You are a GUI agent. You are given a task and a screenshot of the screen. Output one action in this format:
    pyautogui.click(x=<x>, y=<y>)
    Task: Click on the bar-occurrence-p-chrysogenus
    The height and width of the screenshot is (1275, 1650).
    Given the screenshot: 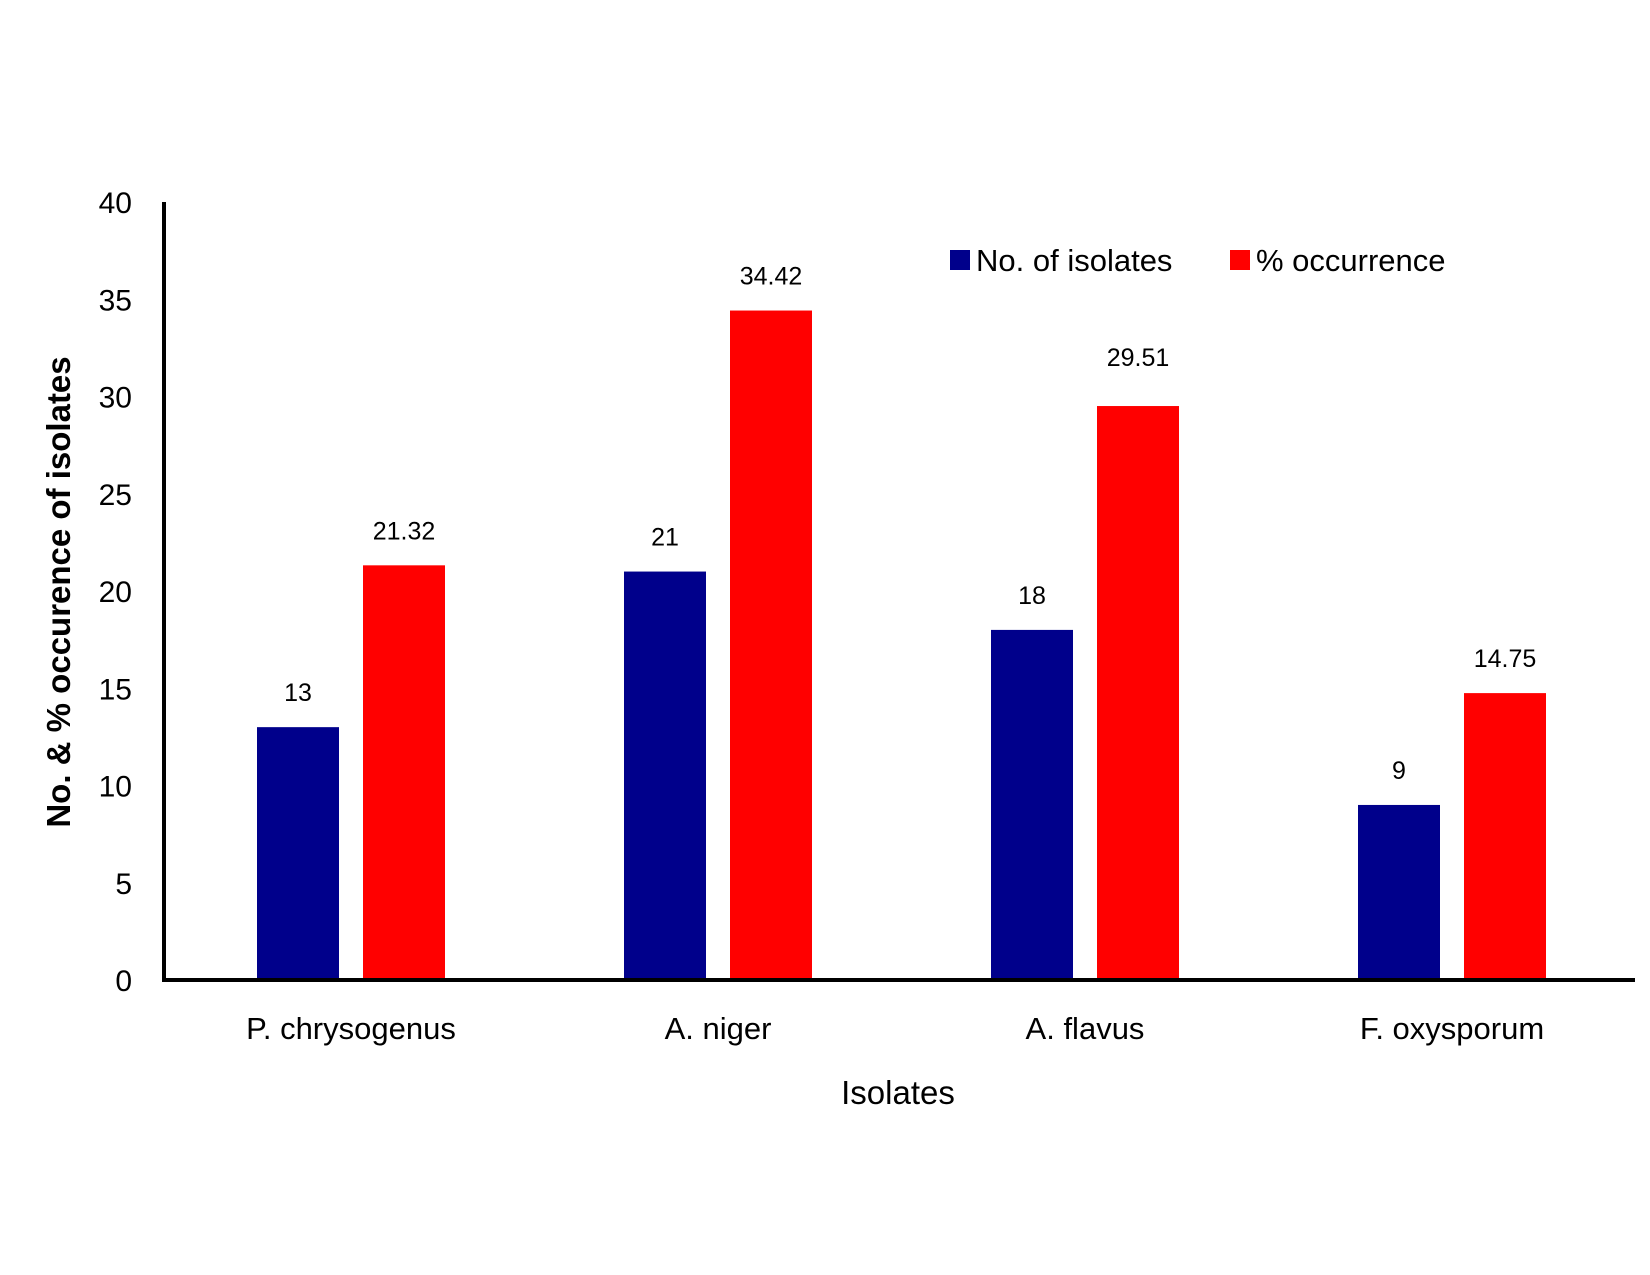 What is the action you would take?
    pyautogui.click(x=404, y=772)
    